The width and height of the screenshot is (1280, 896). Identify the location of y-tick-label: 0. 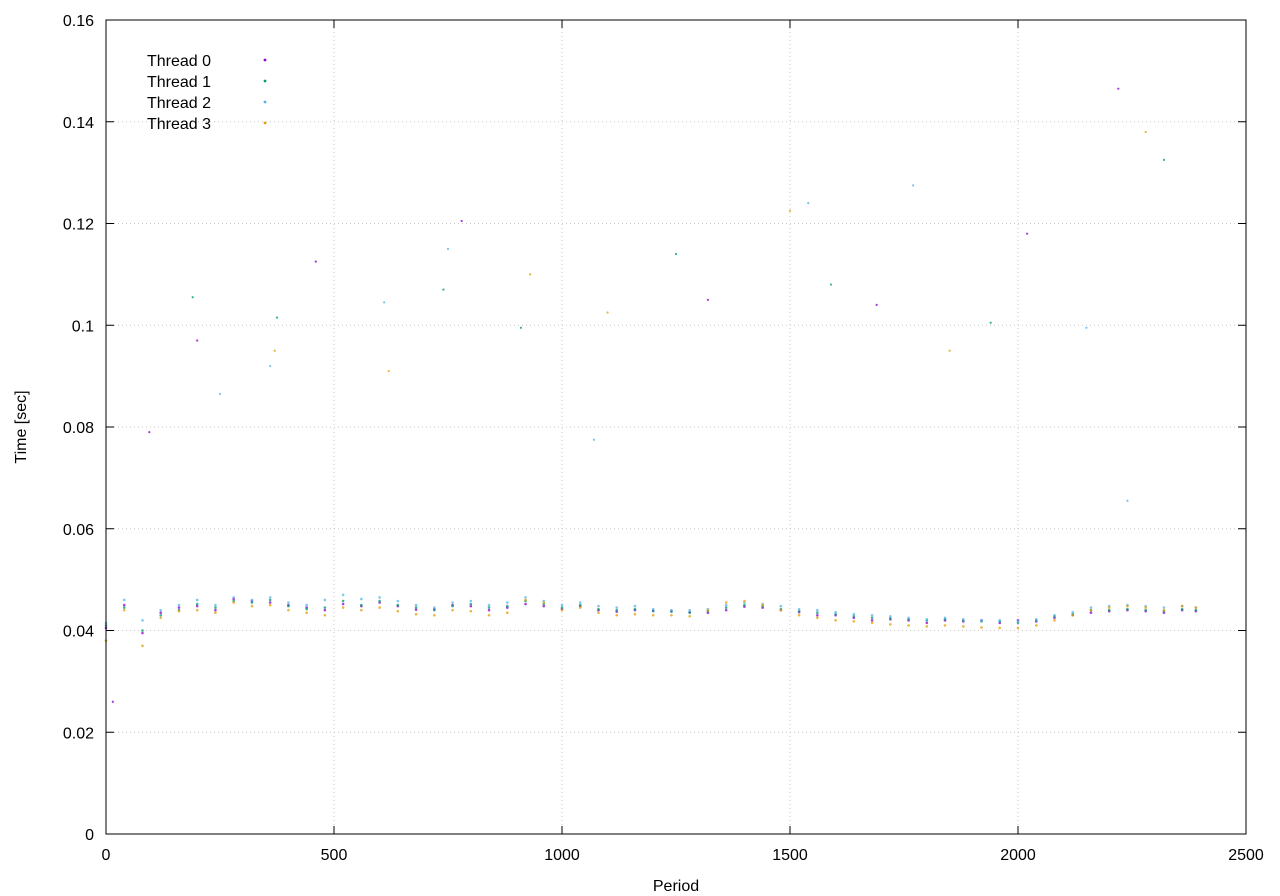
(89, 835).